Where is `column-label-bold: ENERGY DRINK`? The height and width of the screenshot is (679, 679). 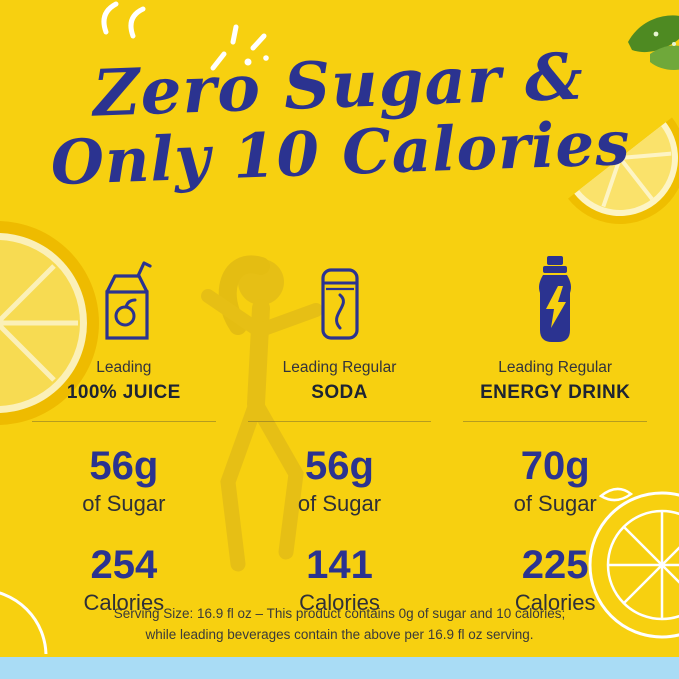 column-label-bold: ENERGY DRINK is located at coordinates (555, 392).